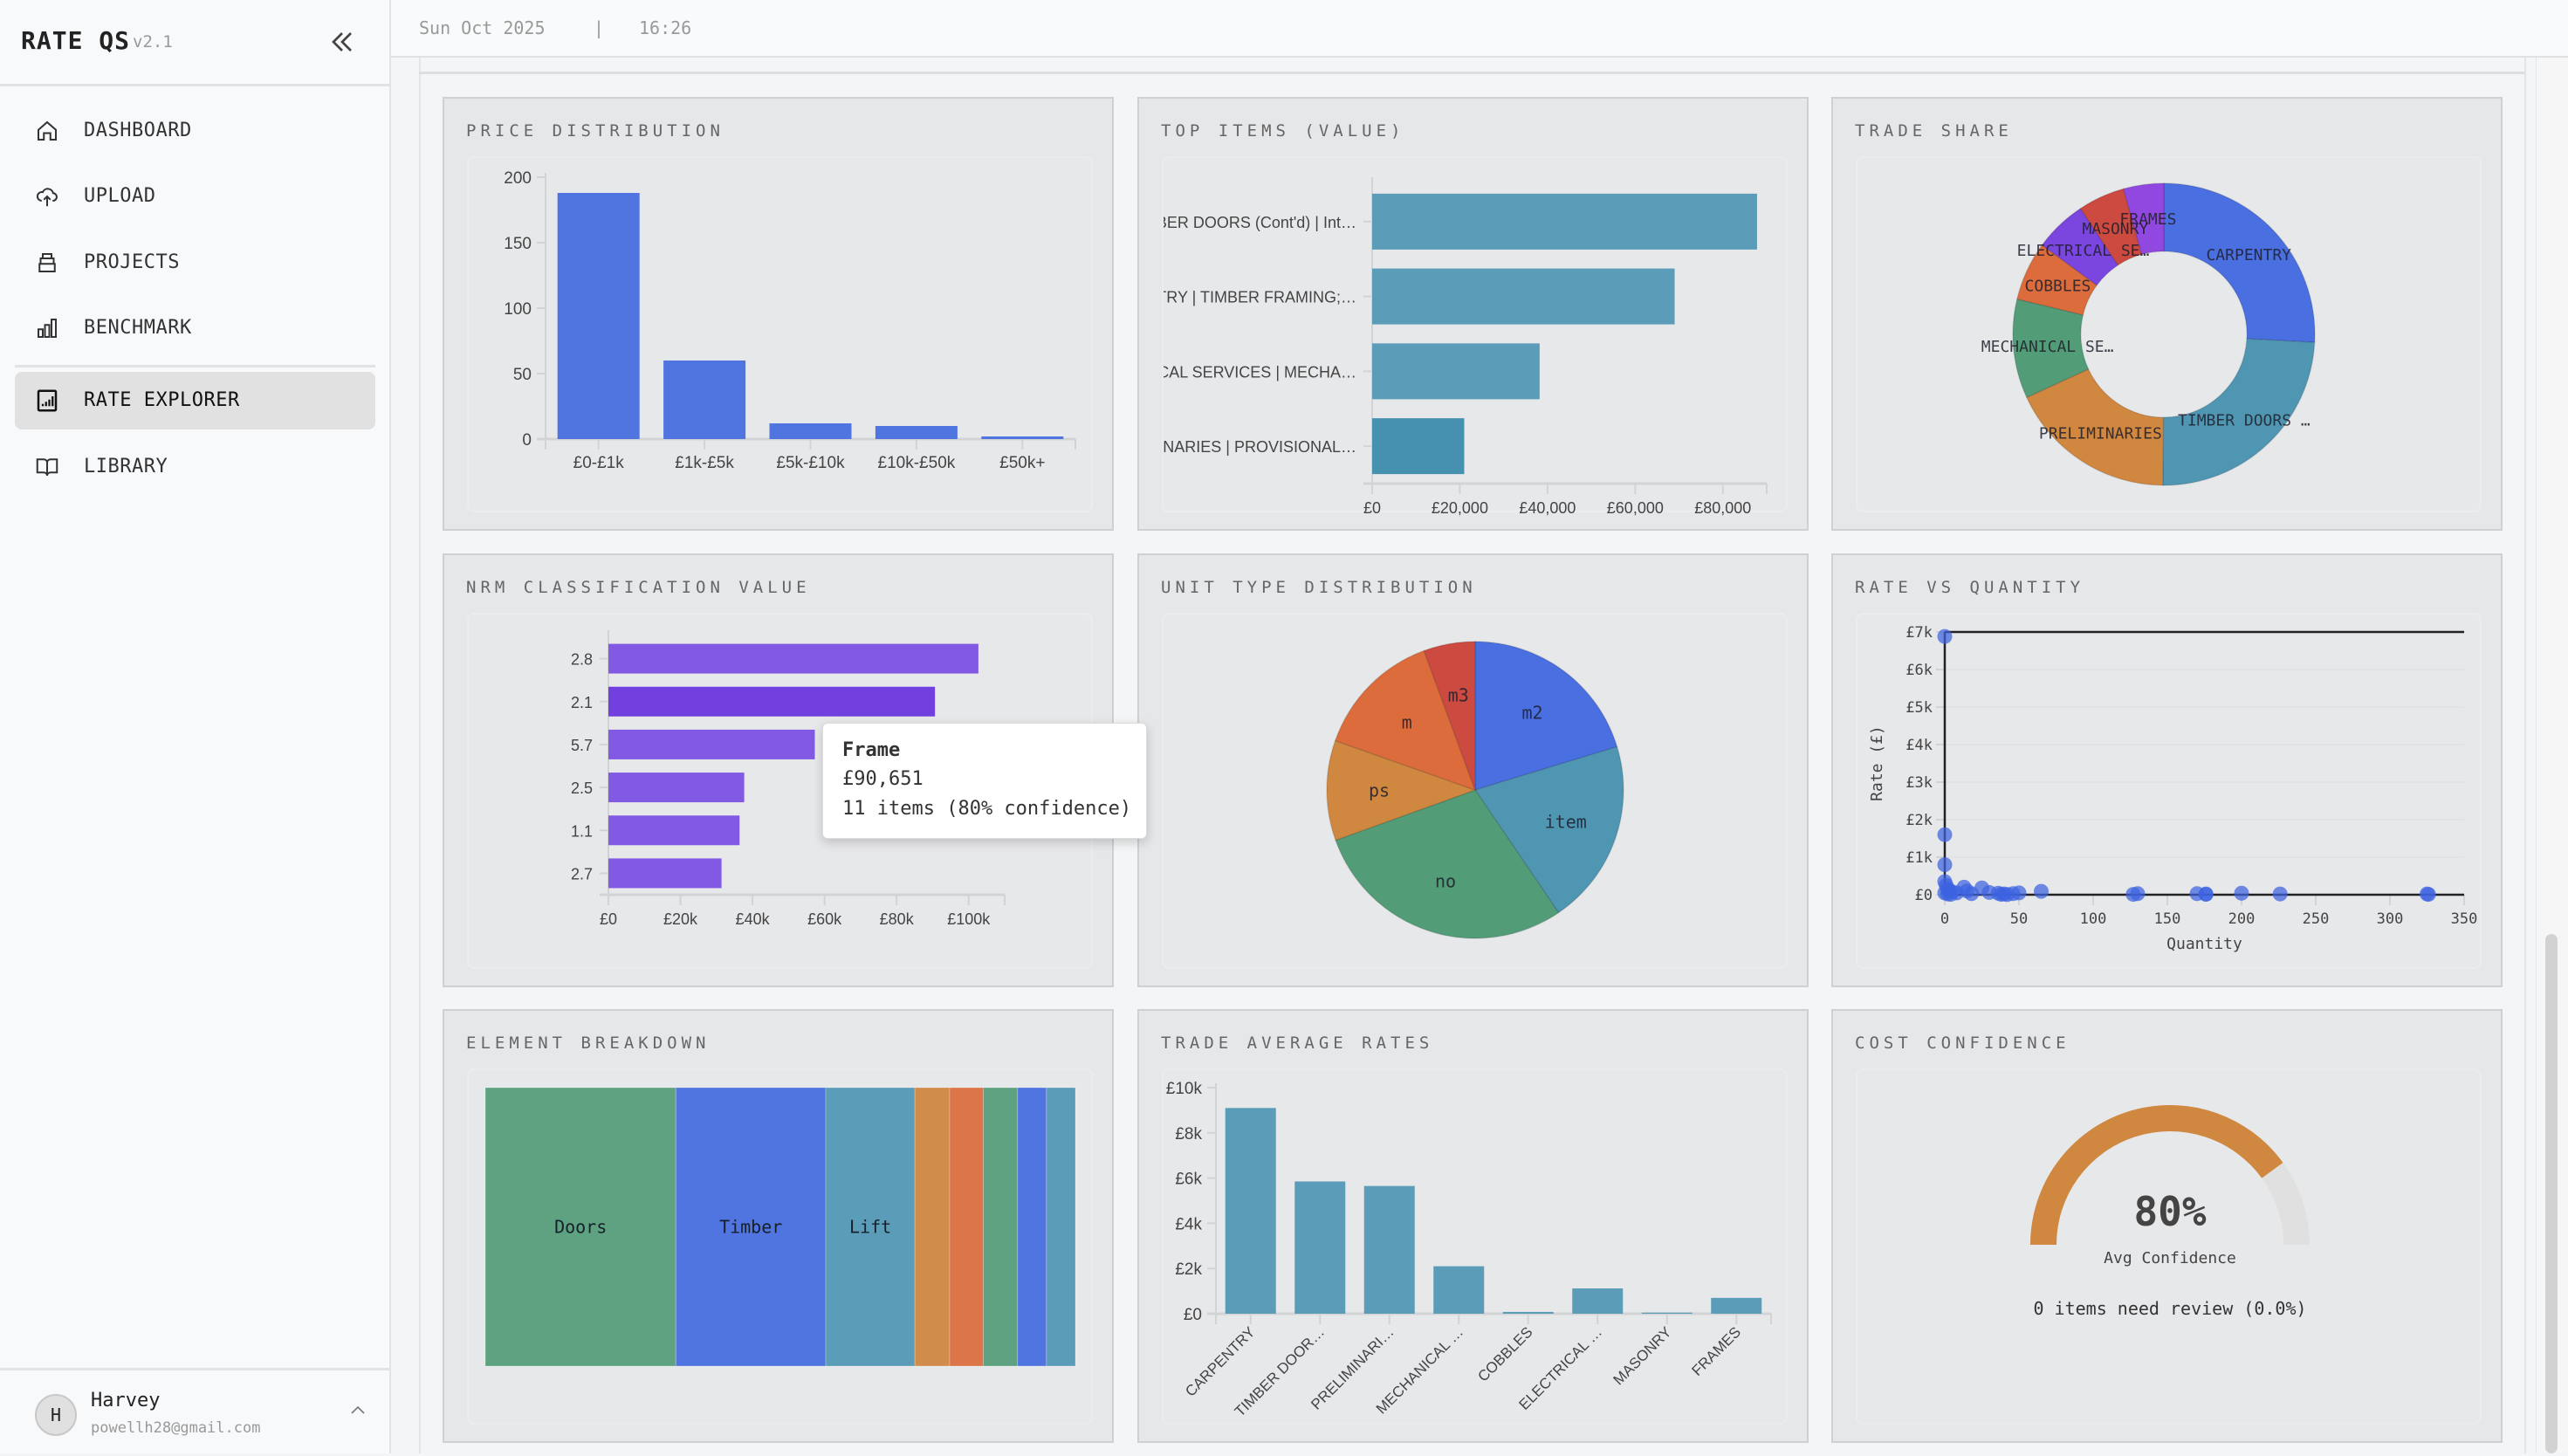 This screenshot has width=2568, height=1456. I want to click on app-title: RATE QS, so click(76, 40).